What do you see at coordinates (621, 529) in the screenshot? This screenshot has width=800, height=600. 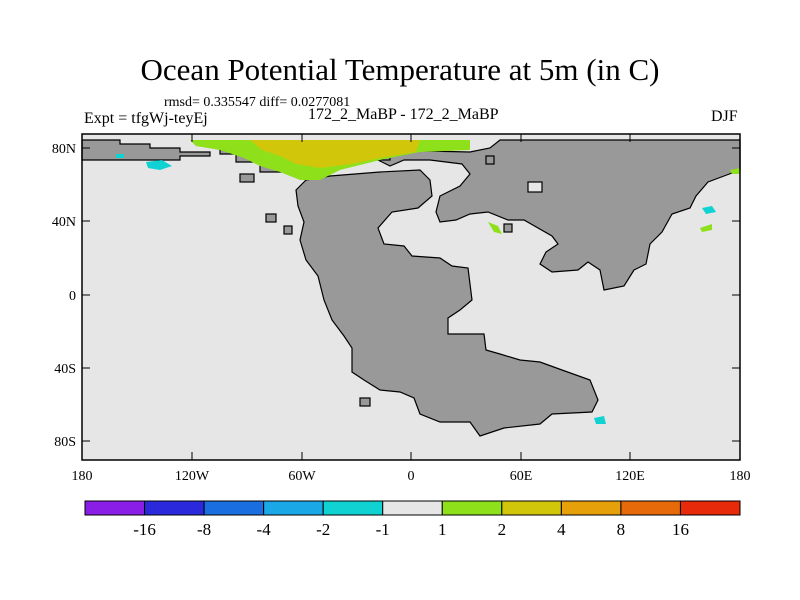 I see `colorbar-label: 8` at bounding box center [621, 529].